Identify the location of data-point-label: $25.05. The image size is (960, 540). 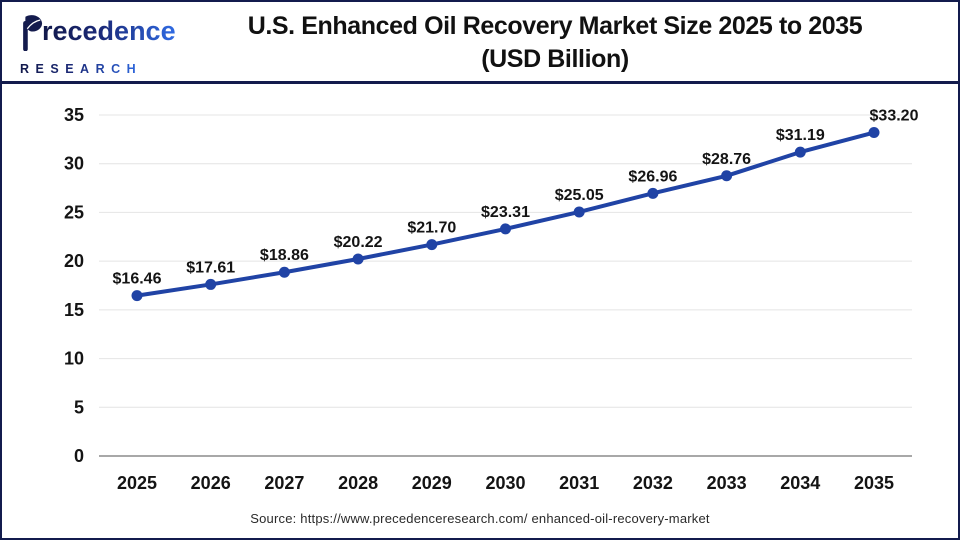
(579, 195).